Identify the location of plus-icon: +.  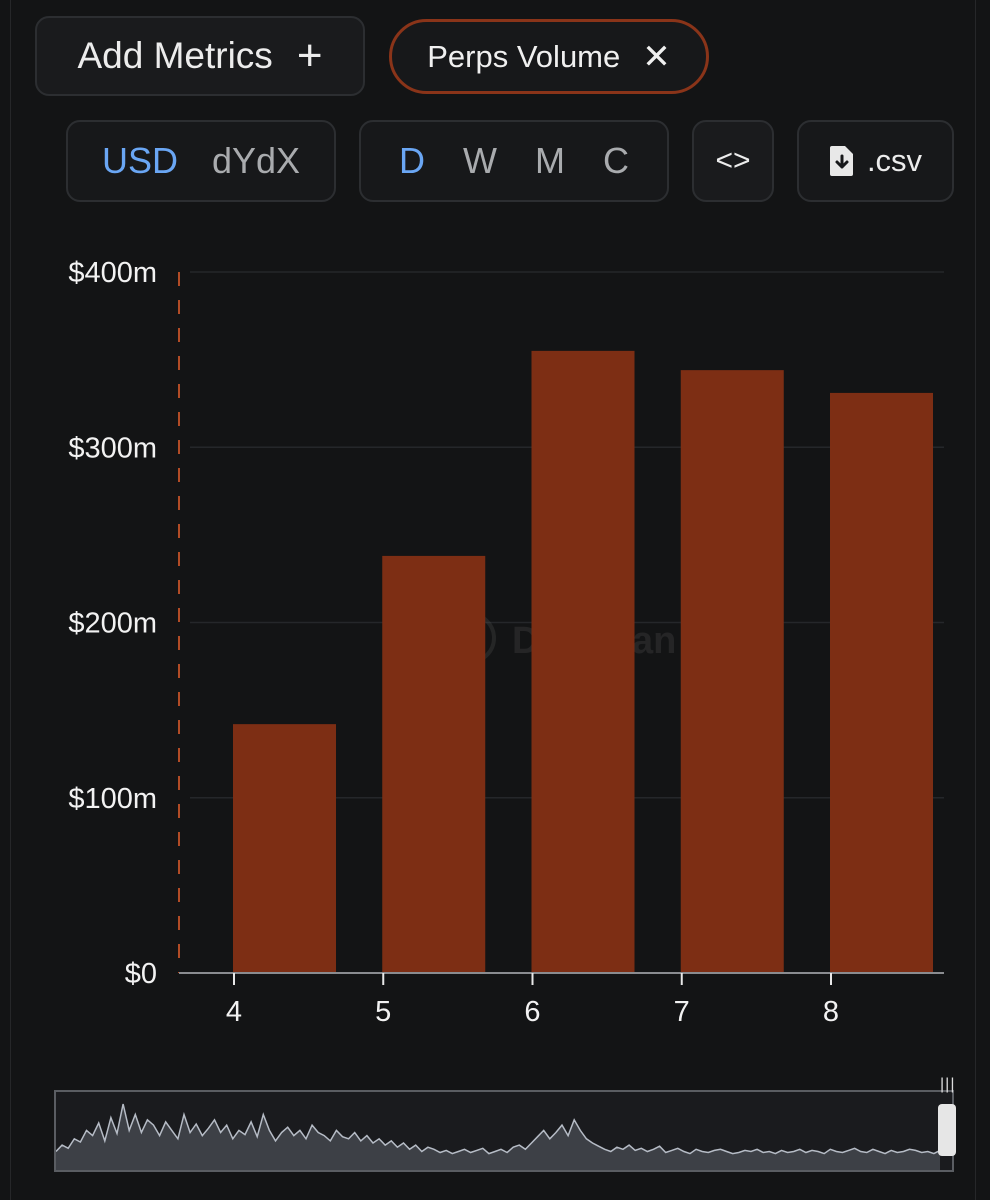
(309, 55).